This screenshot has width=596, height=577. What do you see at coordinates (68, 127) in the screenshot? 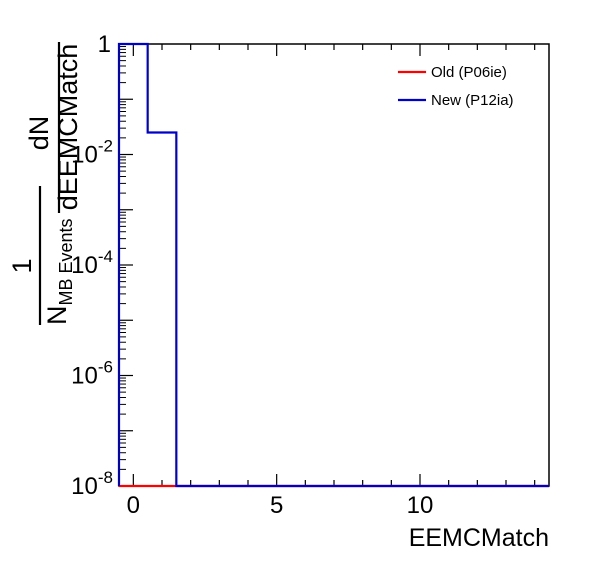
I see `y-title-fraction-denominator: dEEMCMatch` at bounding box center [68, 127].